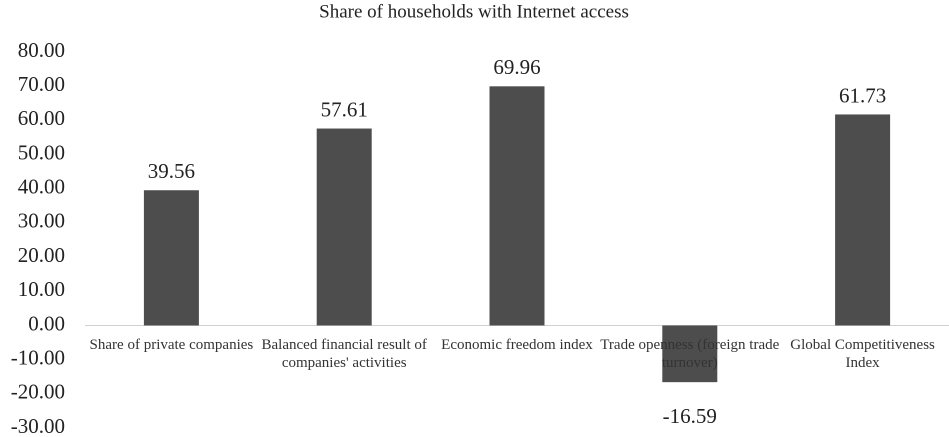 This screenshot has height=437, width=949. What do you see at coordinates (41, 255) in the screenshot?
I see `y-tick-label: 20.00` at bounding box center [41, 255].